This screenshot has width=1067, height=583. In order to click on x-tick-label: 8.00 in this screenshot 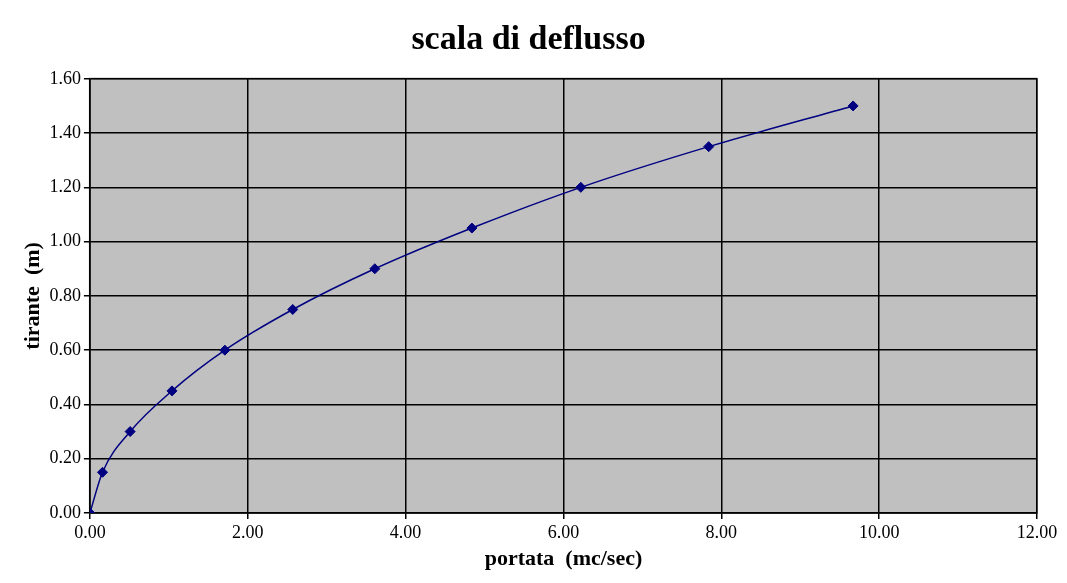, I will do `click(721, 531)`.